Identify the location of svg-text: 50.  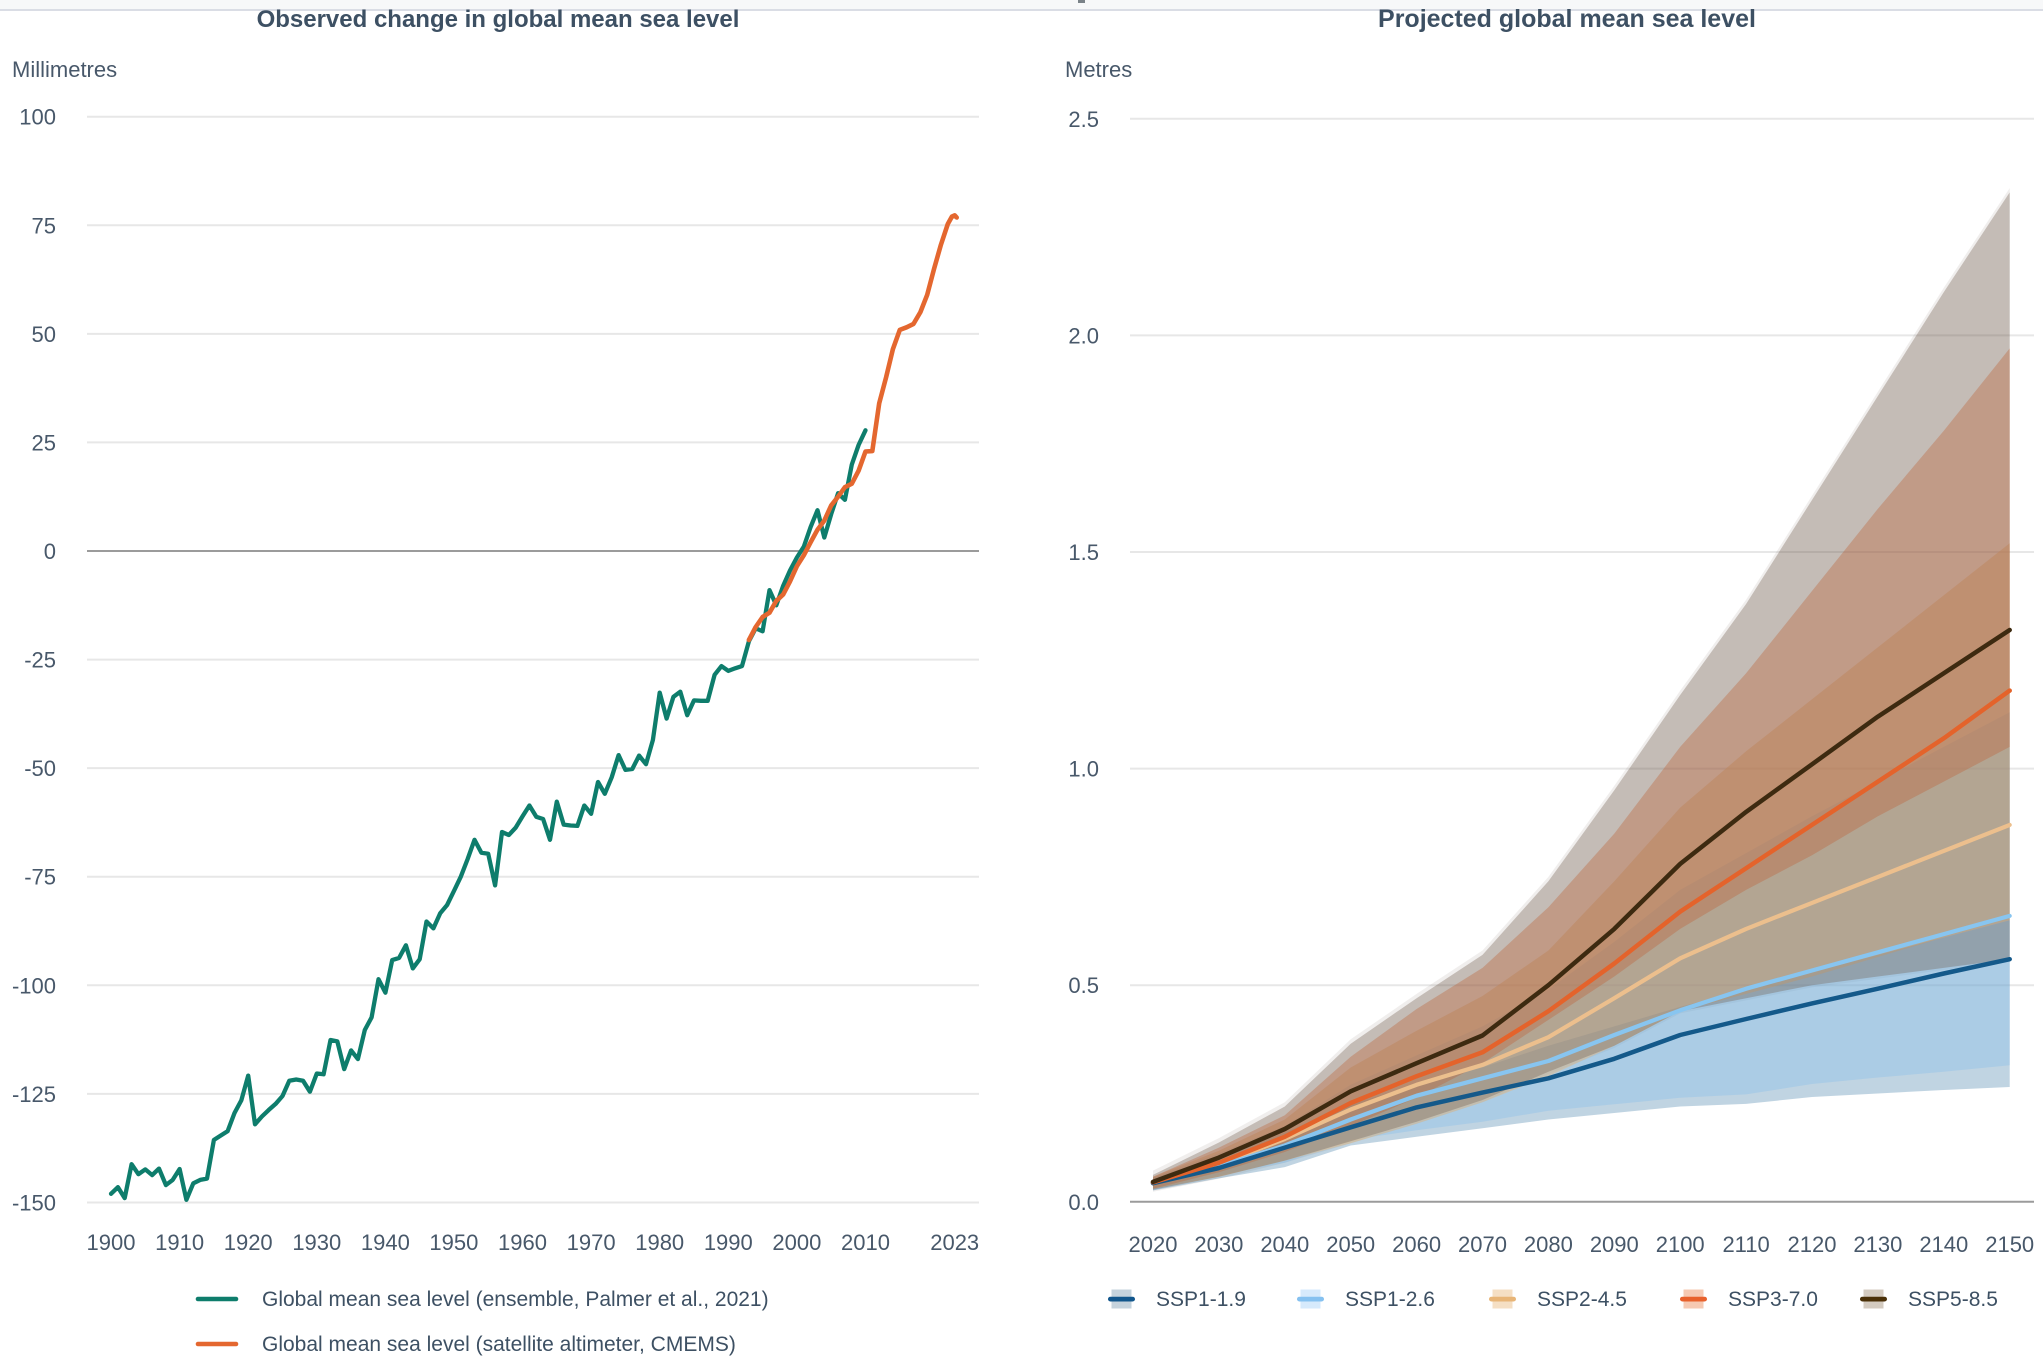
(44, 334).